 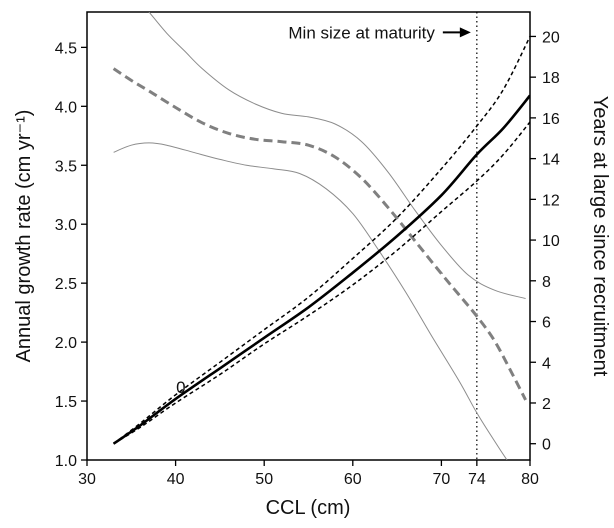 What do you see at coordinates (66, 225) in the screenshot?
I see `left-y-tick-label: 3.0` at bounding box center [66, 225].